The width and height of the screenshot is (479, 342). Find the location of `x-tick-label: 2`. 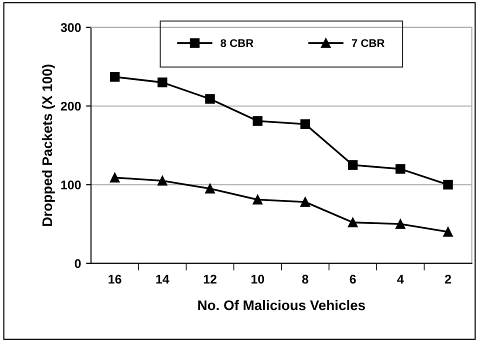

x-tick-label: 2 is located at coordinates (447, 279).